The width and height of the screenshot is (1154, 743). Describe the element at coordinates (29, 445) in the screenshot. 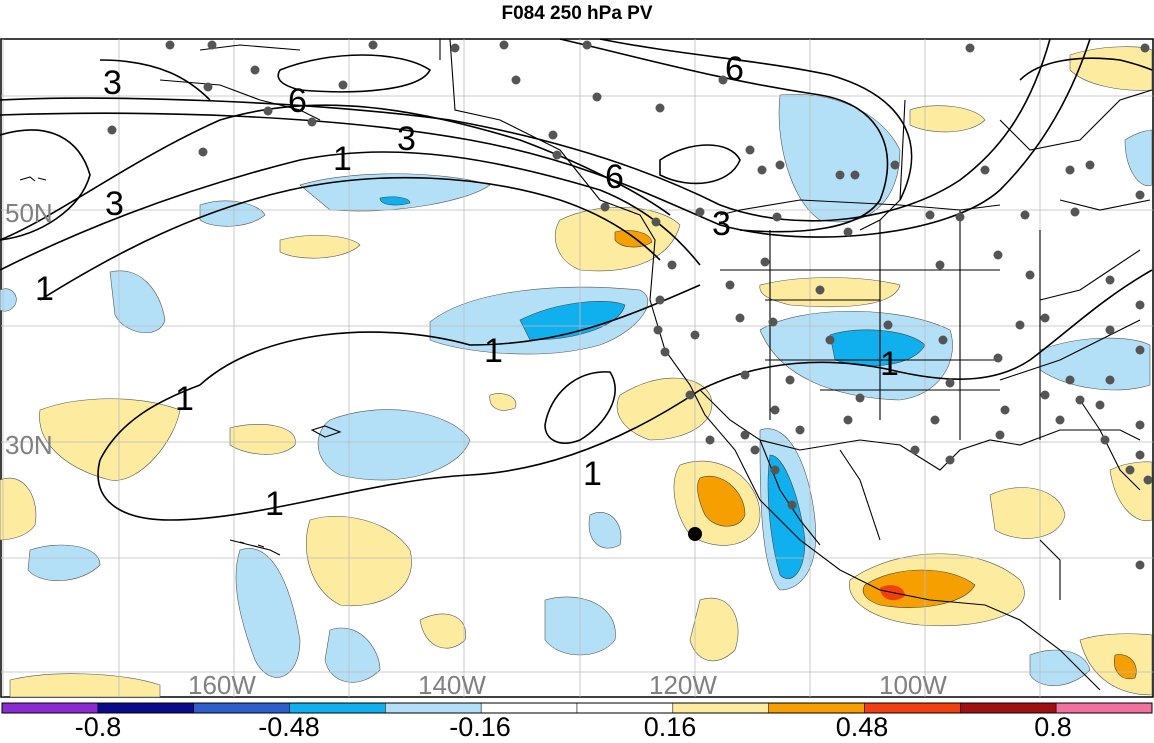

I see `lat-label-30n: 30N` at that location.